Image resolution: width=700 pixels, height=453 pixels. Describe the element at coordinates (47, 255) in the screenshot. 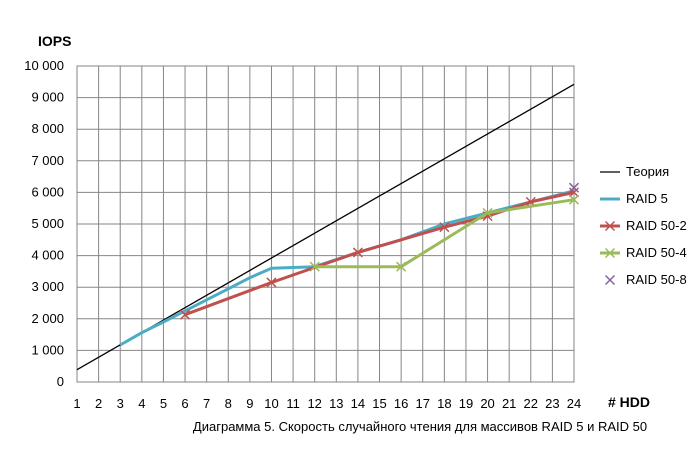

I see `y-tick-label: 4 000` at that location.